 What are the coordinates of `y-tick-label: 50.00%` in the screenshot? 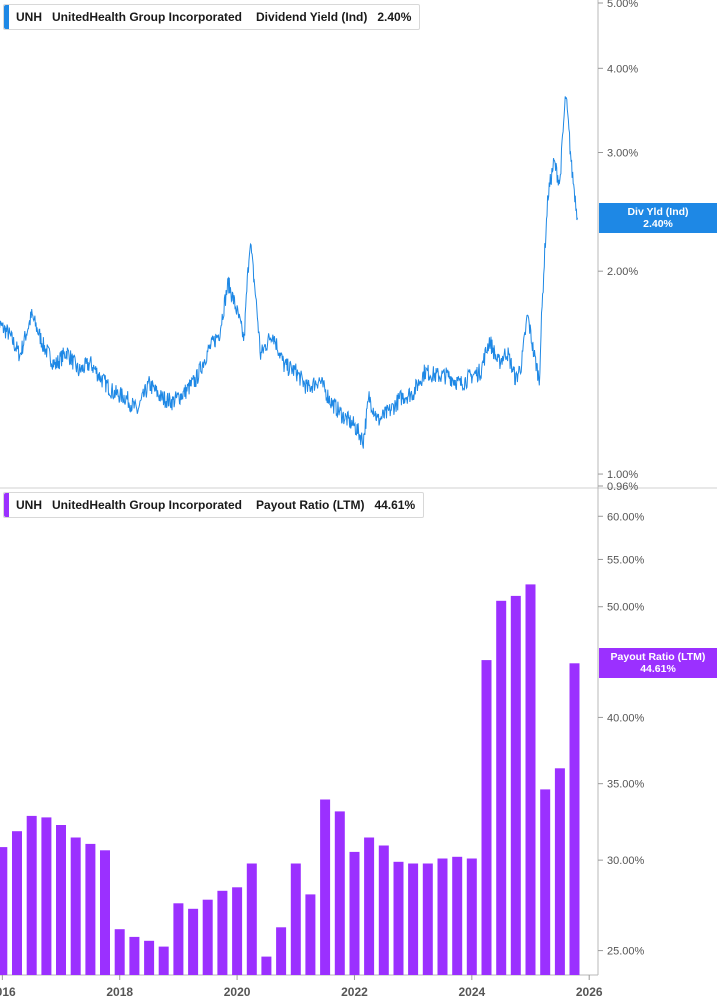 It's located at (626, 608).